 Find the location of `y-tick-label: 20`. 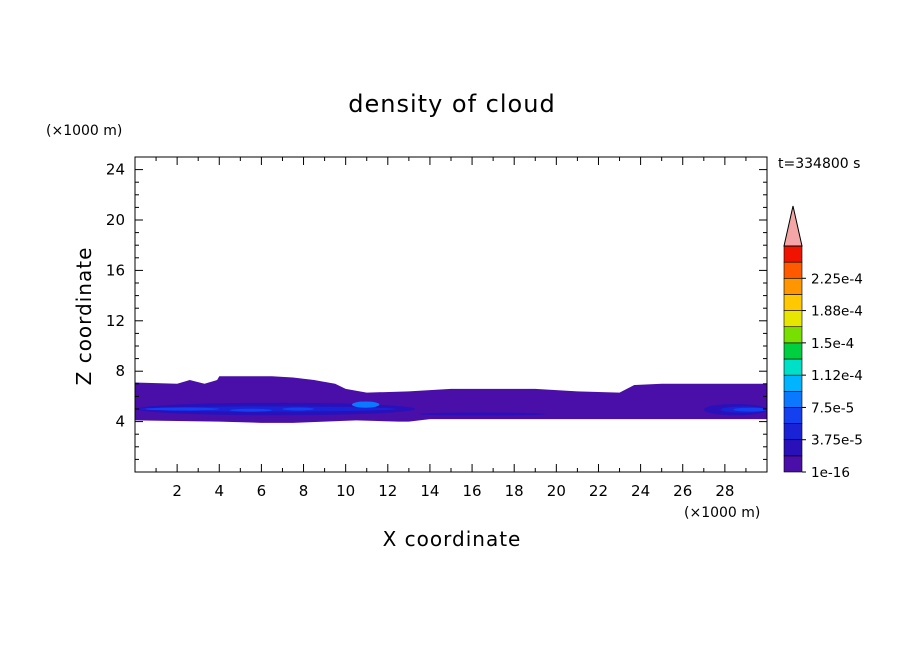

y-tick-label: 20 is located at coordinates (115, 220).